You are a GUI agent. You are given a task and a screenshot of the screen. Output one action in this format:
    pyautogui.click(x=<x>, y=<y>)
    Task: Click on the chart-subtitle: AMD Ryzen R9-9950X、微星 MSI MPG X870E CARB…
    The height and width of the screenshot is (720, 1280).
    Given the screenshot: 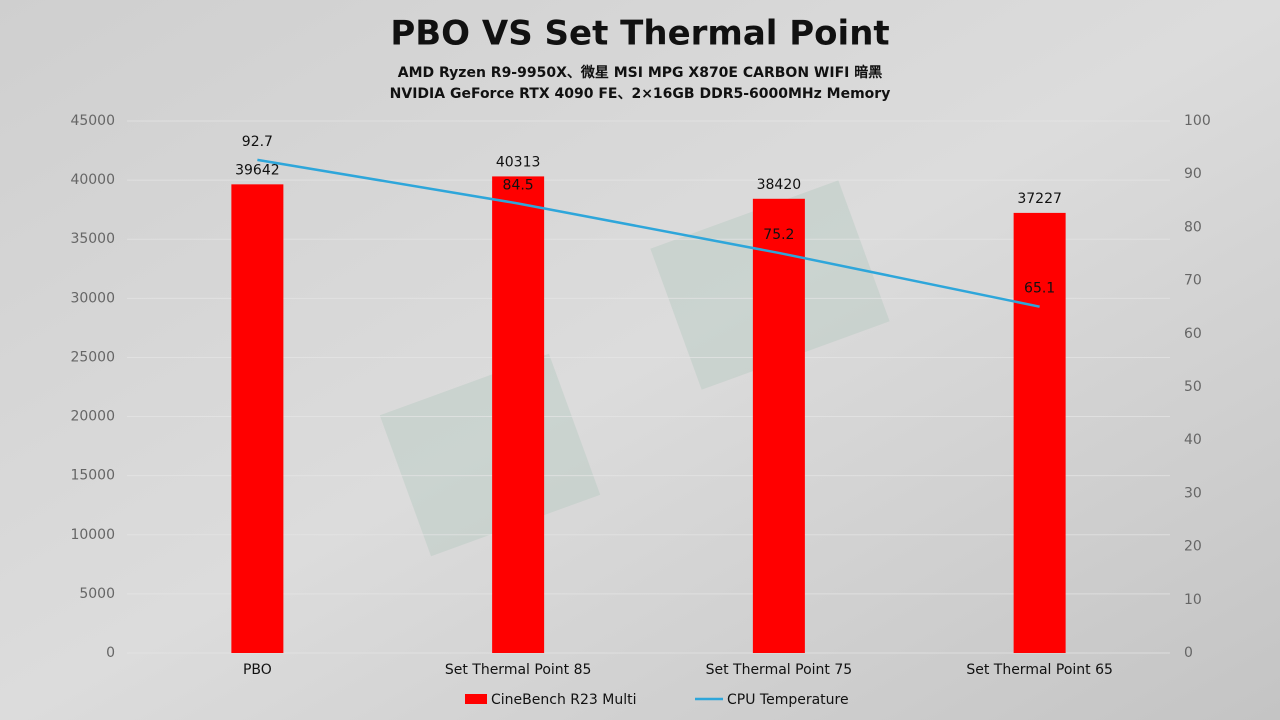 What is the action you would take?
    pyautogui.click(x=640, y=72)
    